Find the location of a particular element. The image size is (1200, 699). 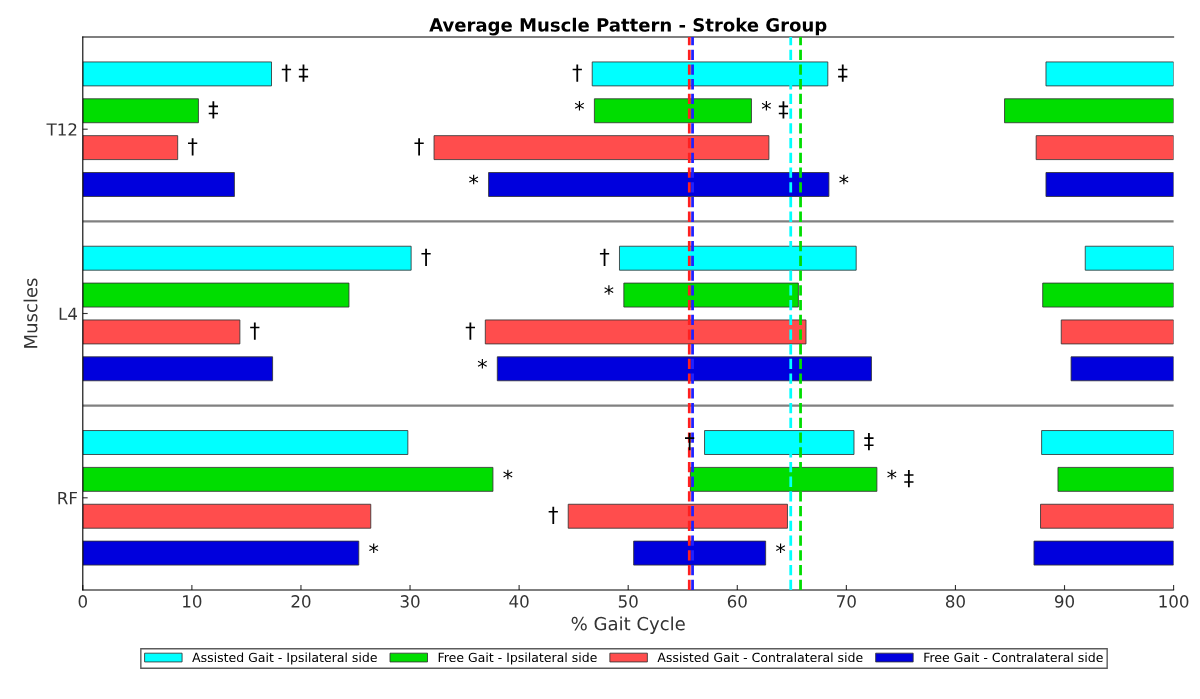

x-tick-label: 90 is located at coordinates (1064, 601).